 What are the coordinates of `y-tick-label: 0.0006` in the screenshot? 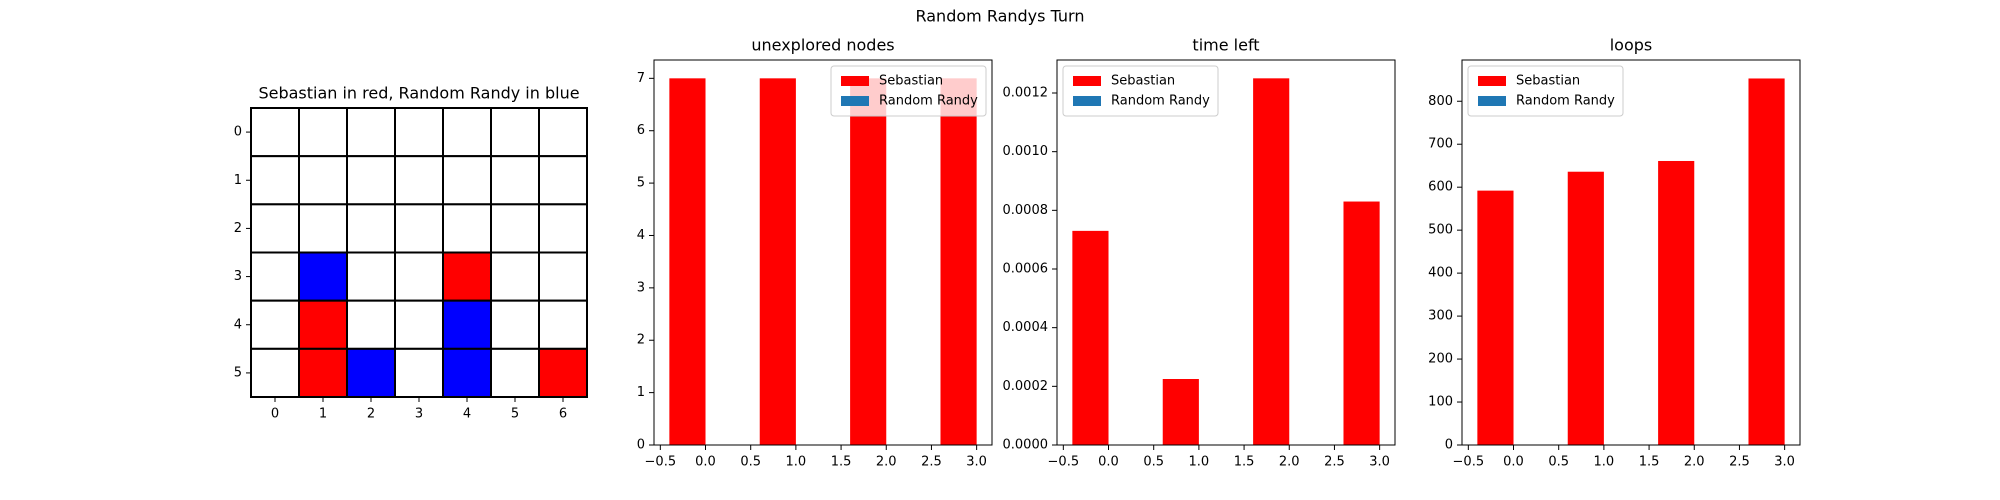 It's located at (1026, 269).